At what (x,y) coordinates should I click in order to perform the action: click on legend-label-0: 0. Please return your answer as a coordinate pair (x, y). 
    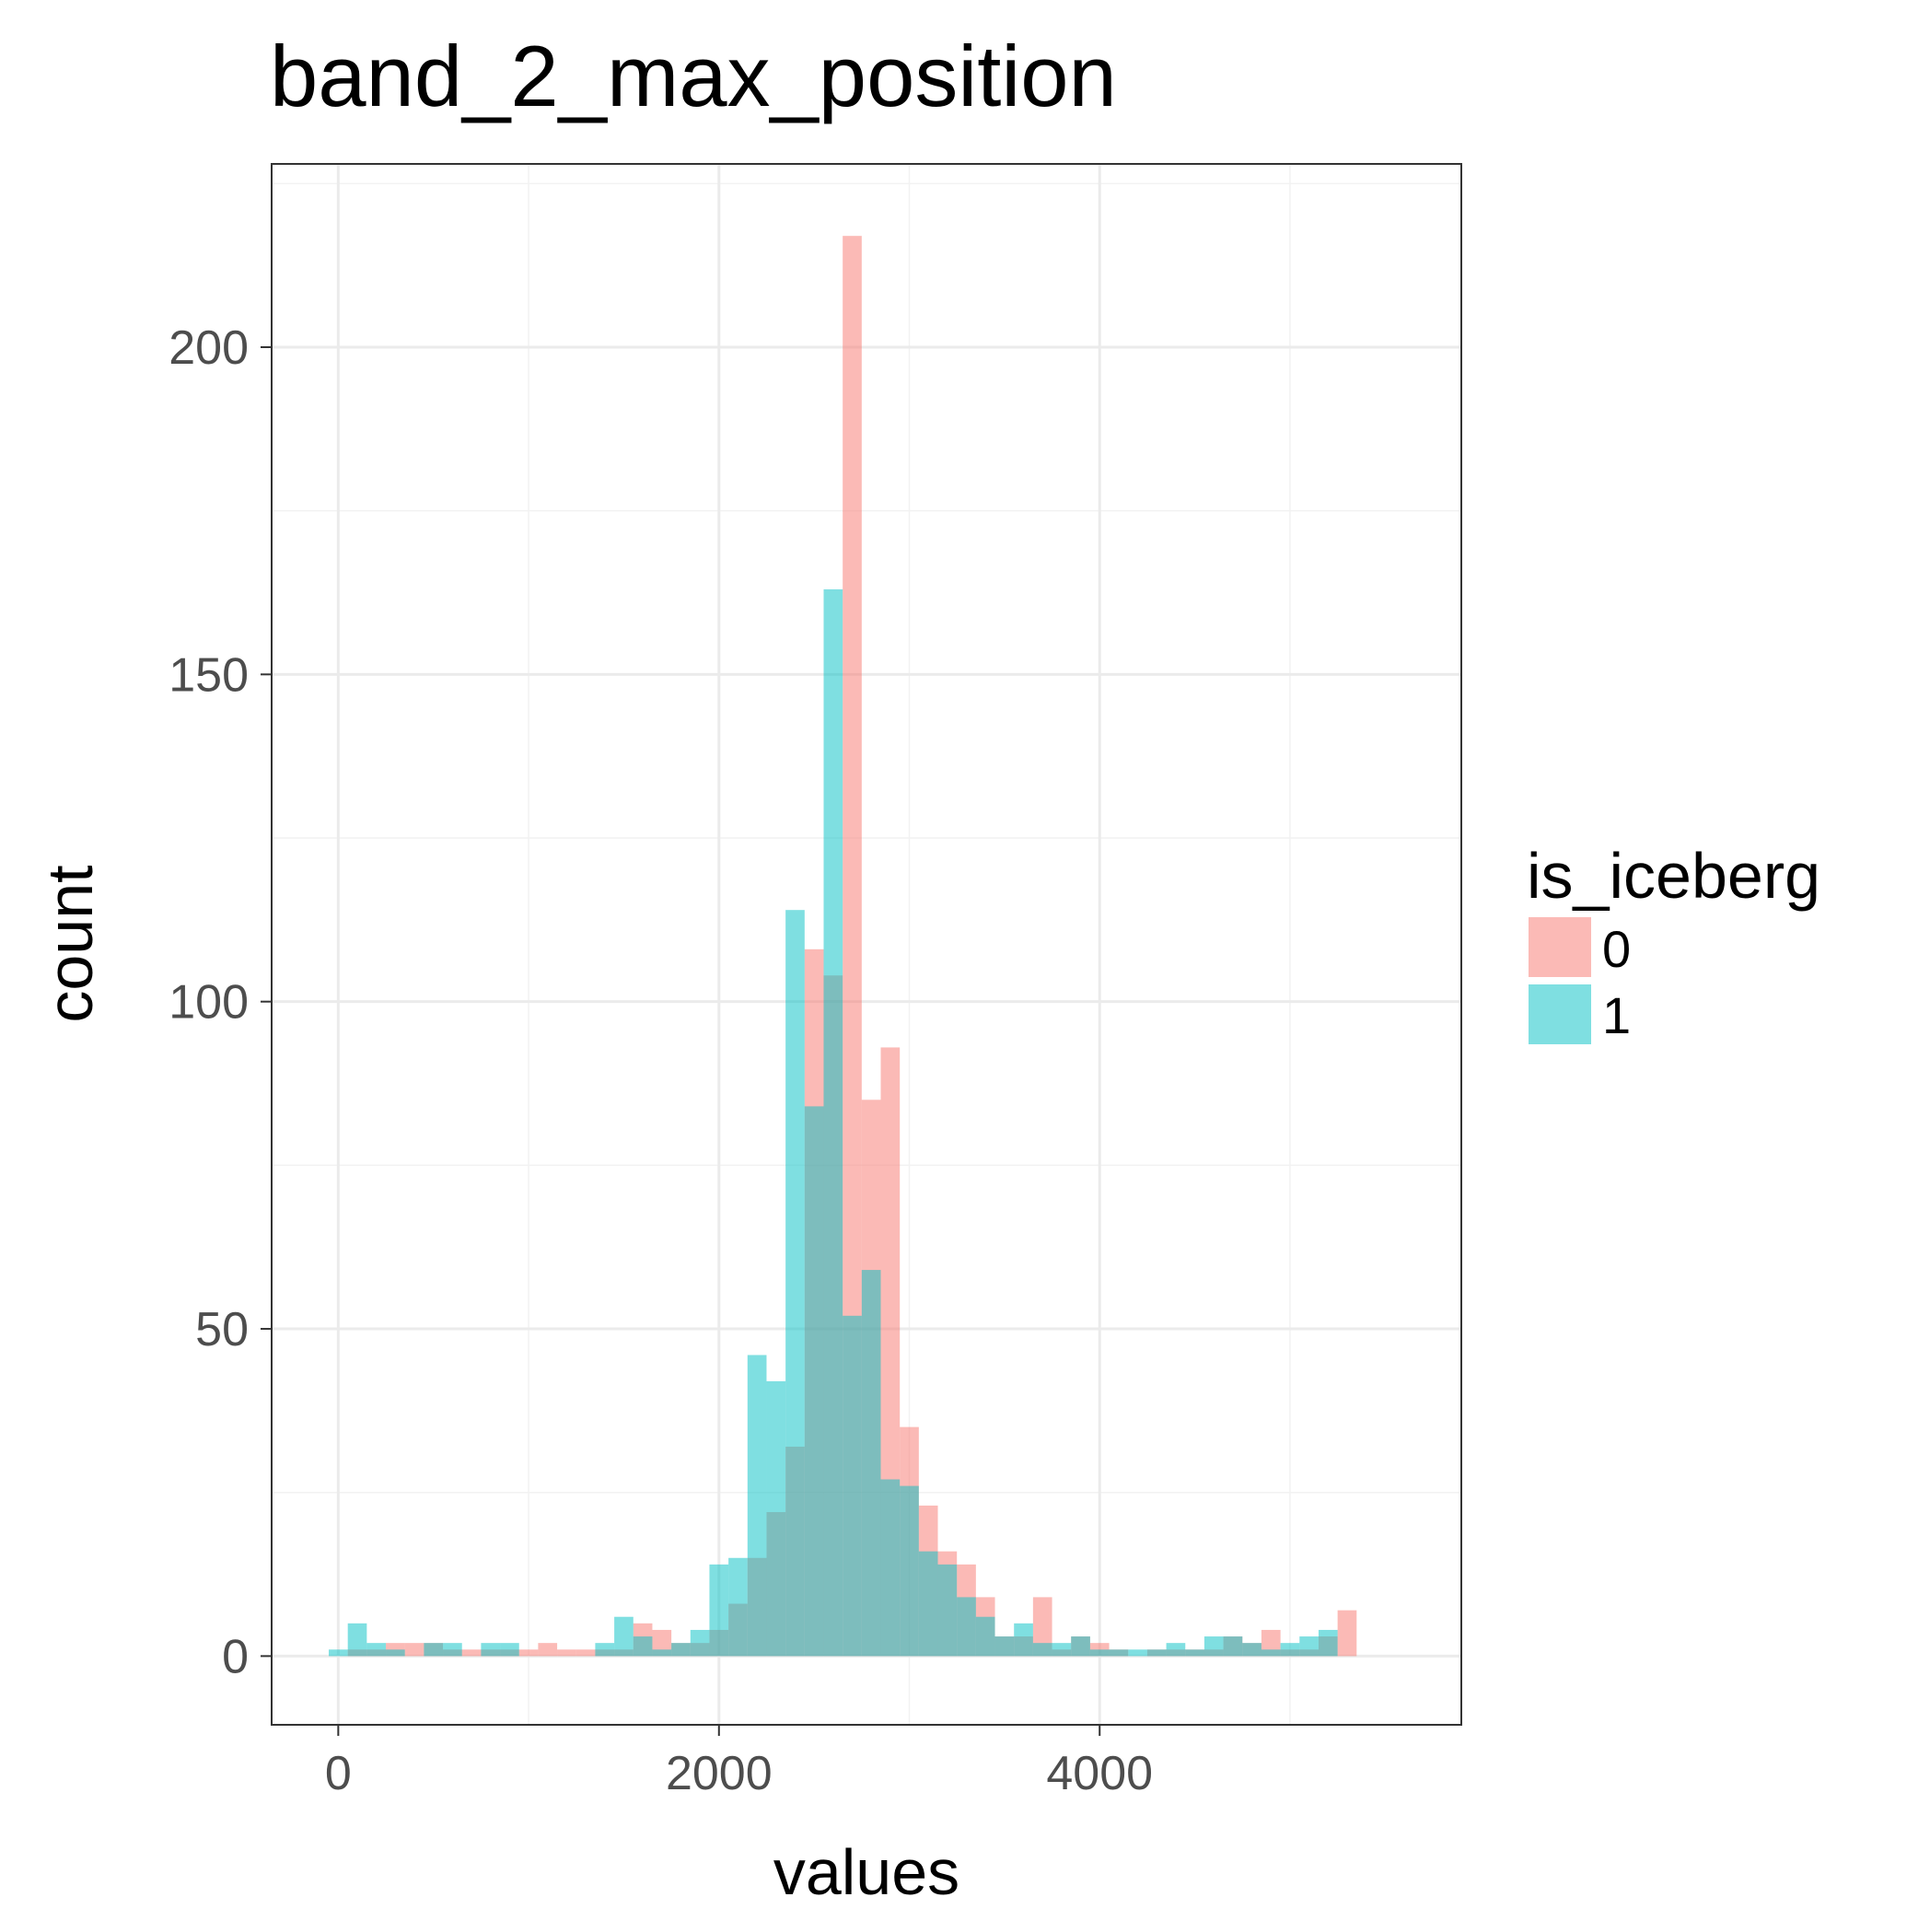
    Looking at the image, I should click on (1616, 949).